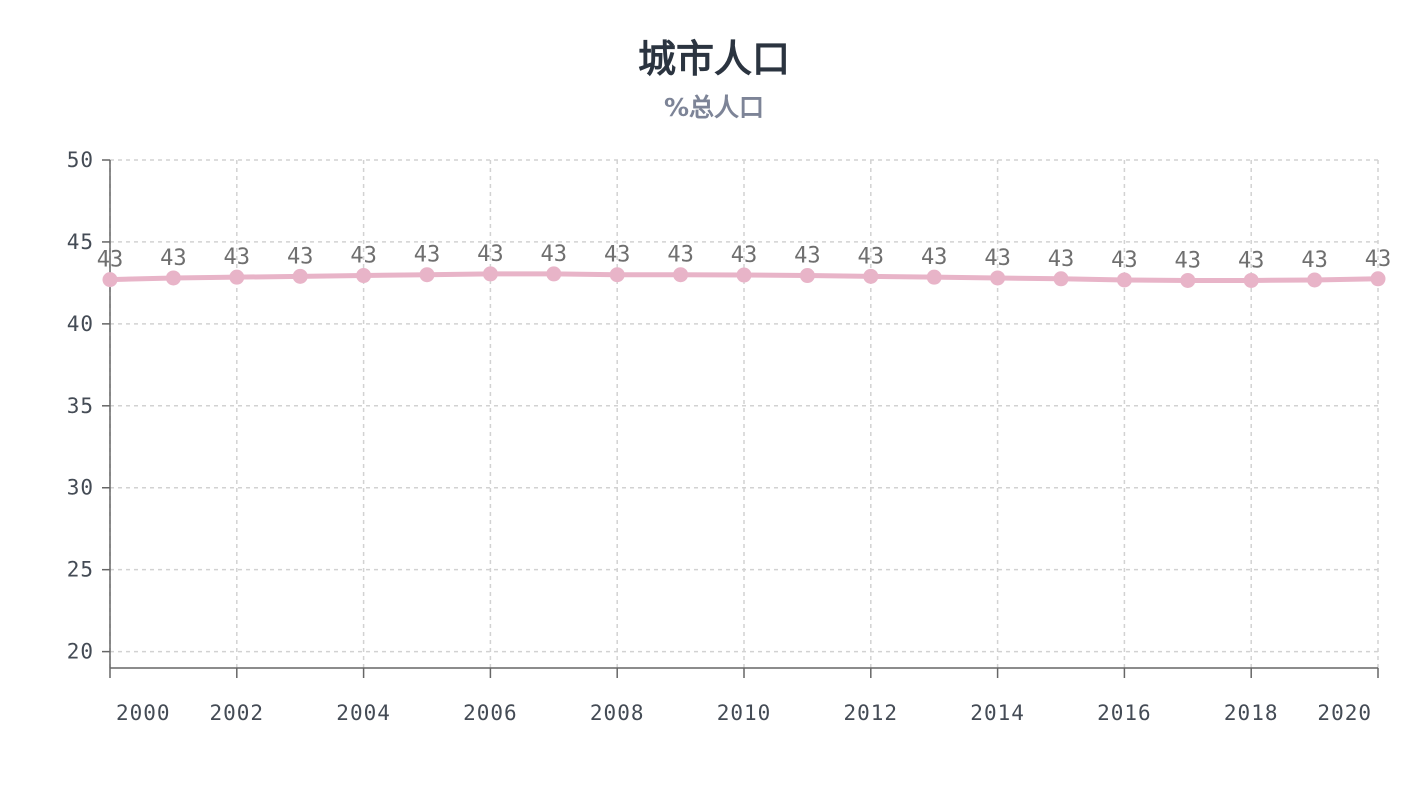 Image resolution: width=1428 pixels, height=800 pixels. What do you see at coordinates (1344, 713) in the screenshot?
I see `x-tick-label: 2020` at bounding box center [1344, 713].